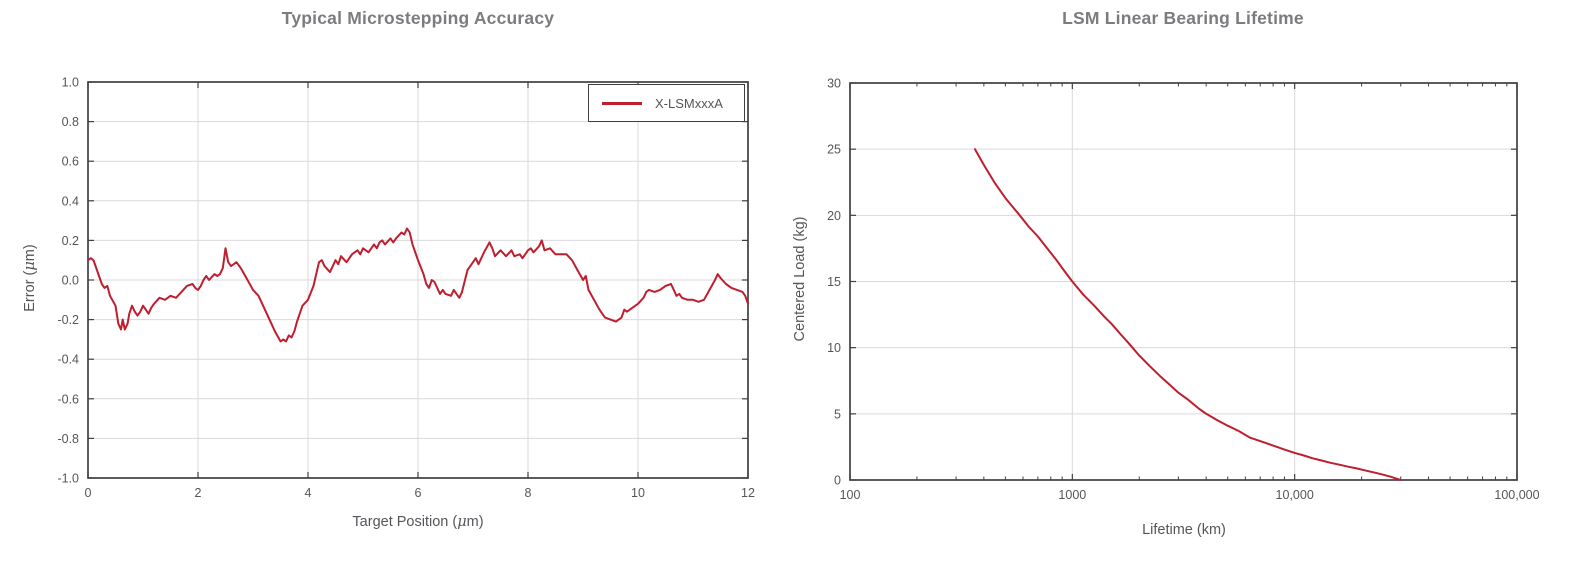  What do you see at coordinates (1516, 495) in the screenshot?
I see `svg-text: 100,000` at bounding box center [1516, 495].